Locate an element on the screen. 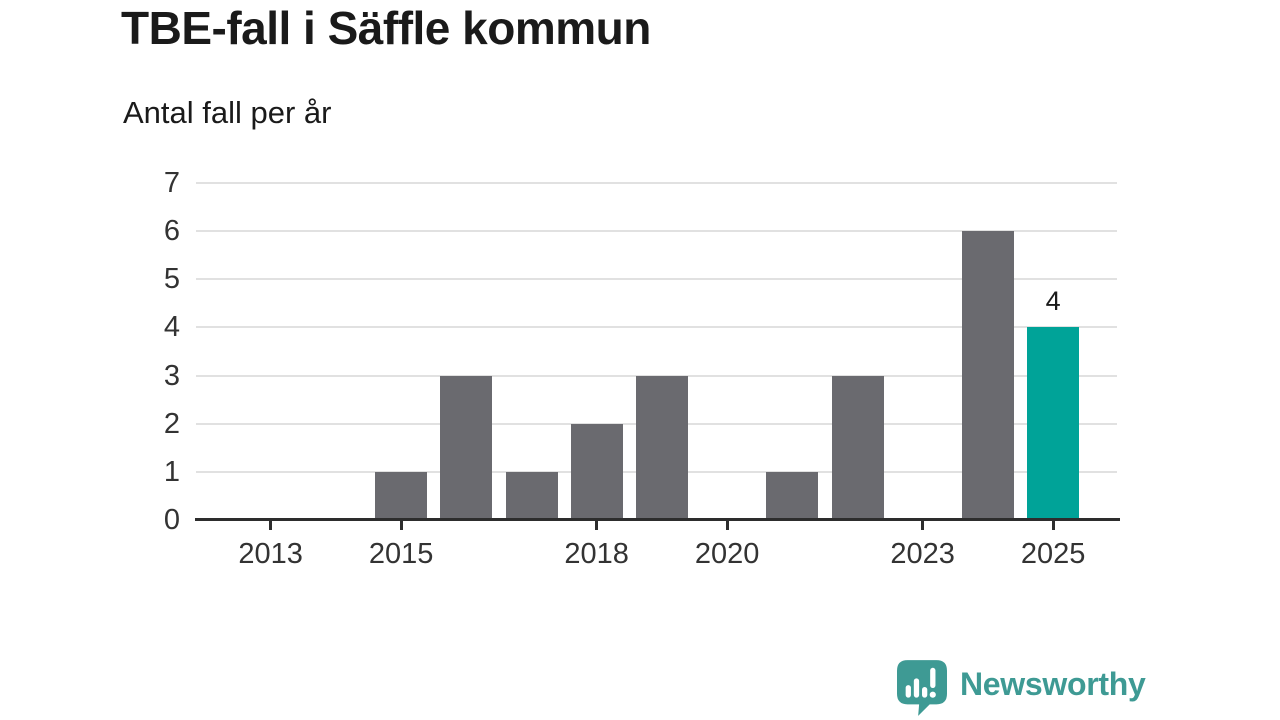 The width and height of the screenshot is (1280, 720). gridline-y4 is located at coordinates (656, 327).